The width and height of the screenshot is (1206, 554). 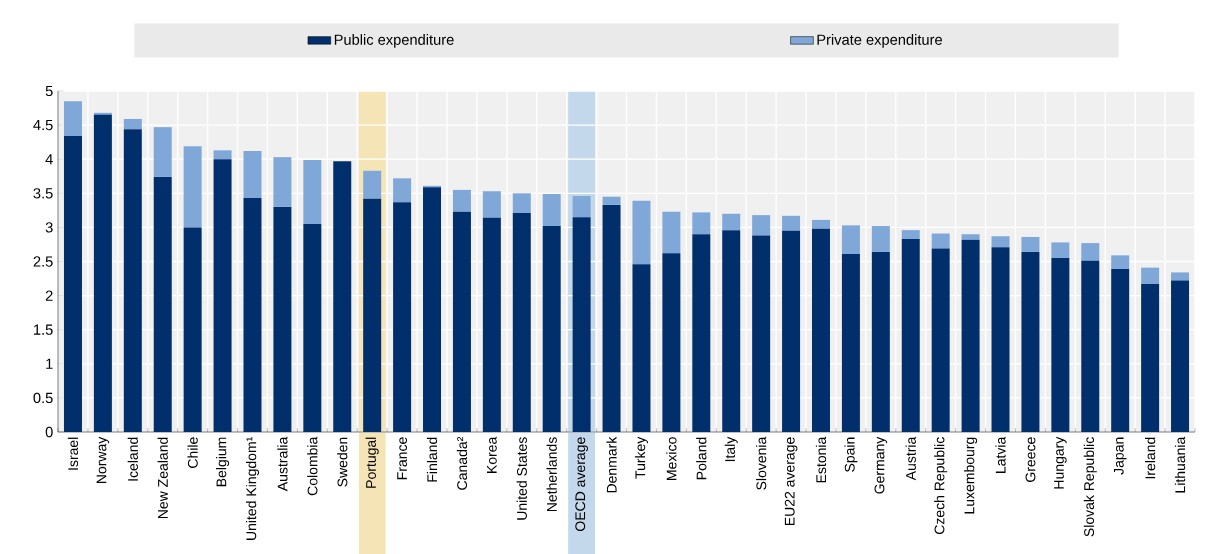 I want to click on x-tick-label: Norway, so click(x=103, y=460).